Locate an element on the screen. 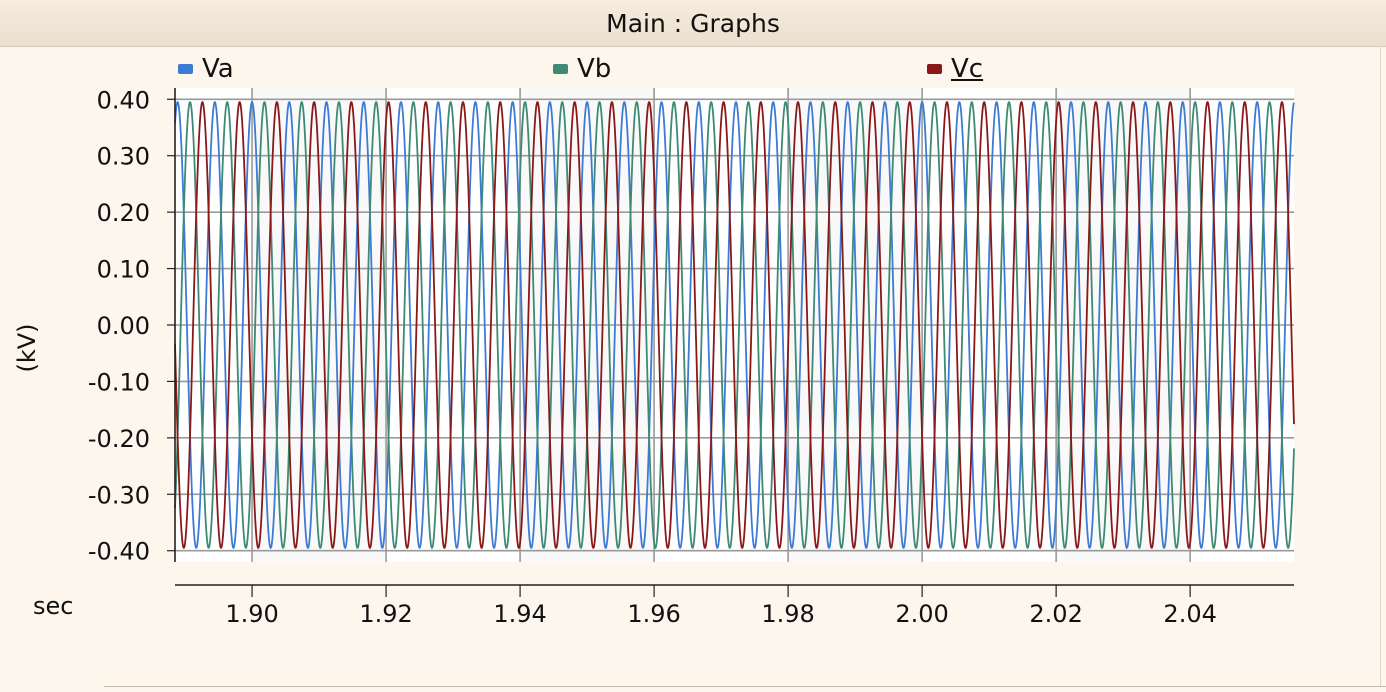 Image resolution: width=1386 pixels, height=692 pixels. x-tick-label: 2.04 is located at coordinates (1189, 614).